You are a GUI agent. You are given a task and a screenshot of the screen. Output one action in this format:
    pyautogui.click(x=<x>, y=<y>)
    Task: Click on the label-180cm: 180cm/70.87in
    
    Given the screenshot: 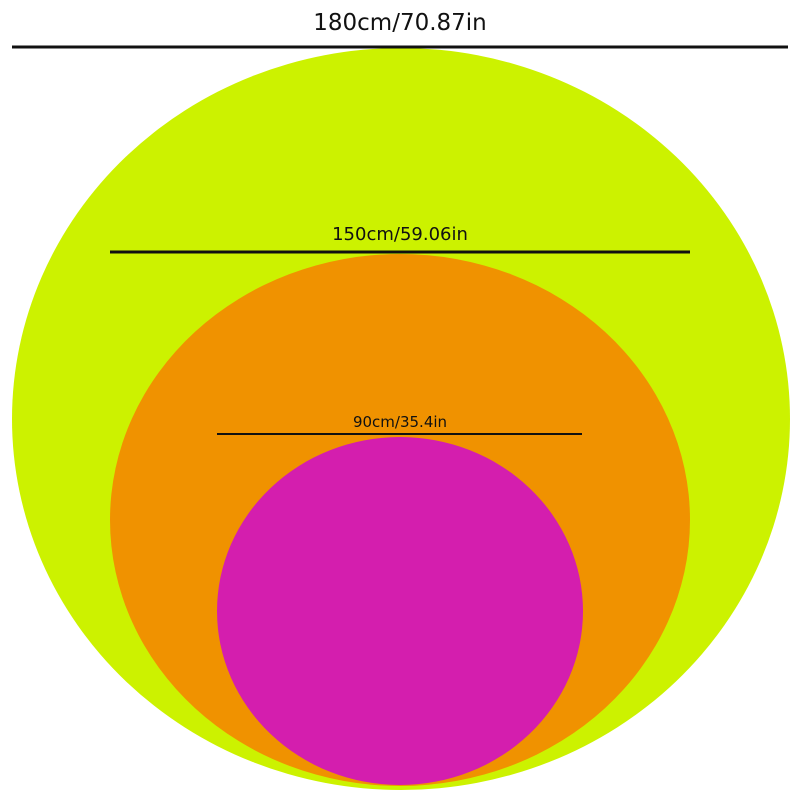 What is the action you would take?
    pyautogui.click(x=400, y=23)
    